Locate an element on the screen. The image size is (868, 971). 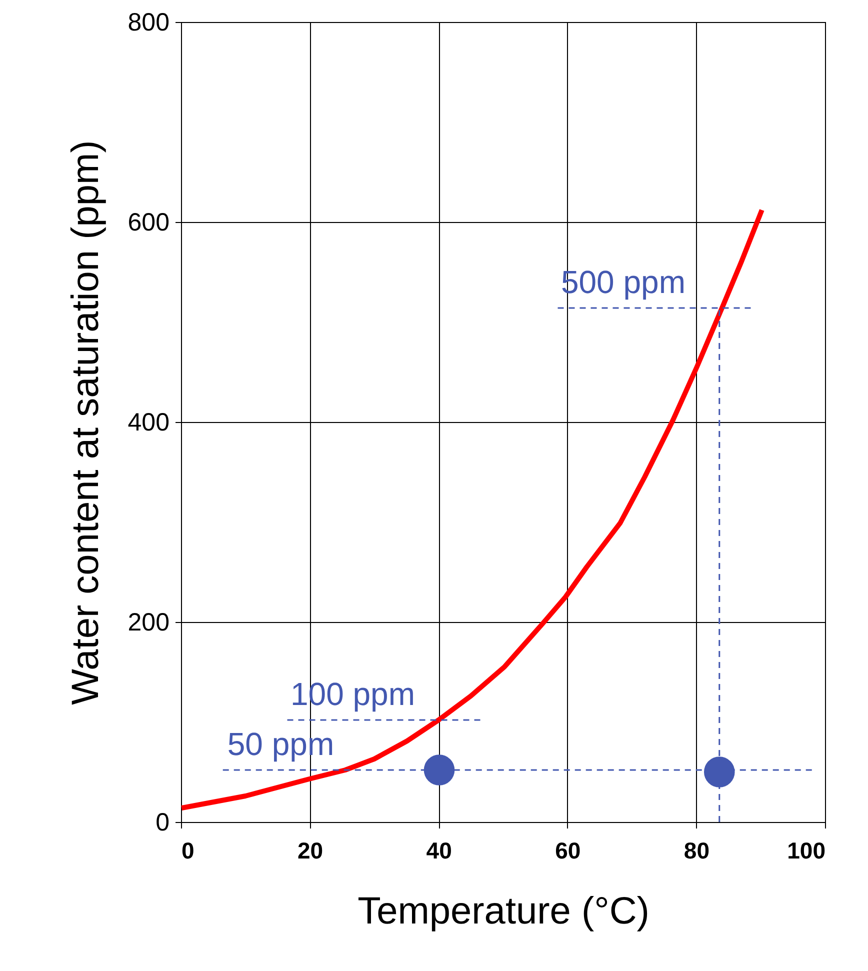
x-tick-label: 20 is located at coordinates (311, 851).